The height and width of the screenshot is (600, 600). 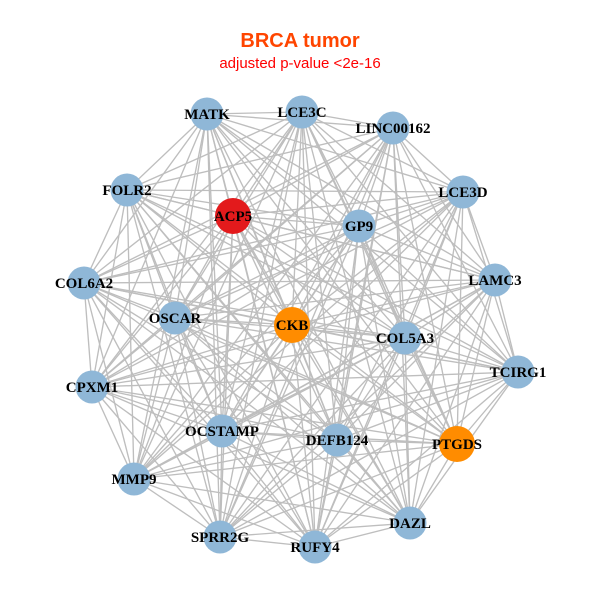 I want to click on node-DAZL: DAZL, so click(x=410, y=523).